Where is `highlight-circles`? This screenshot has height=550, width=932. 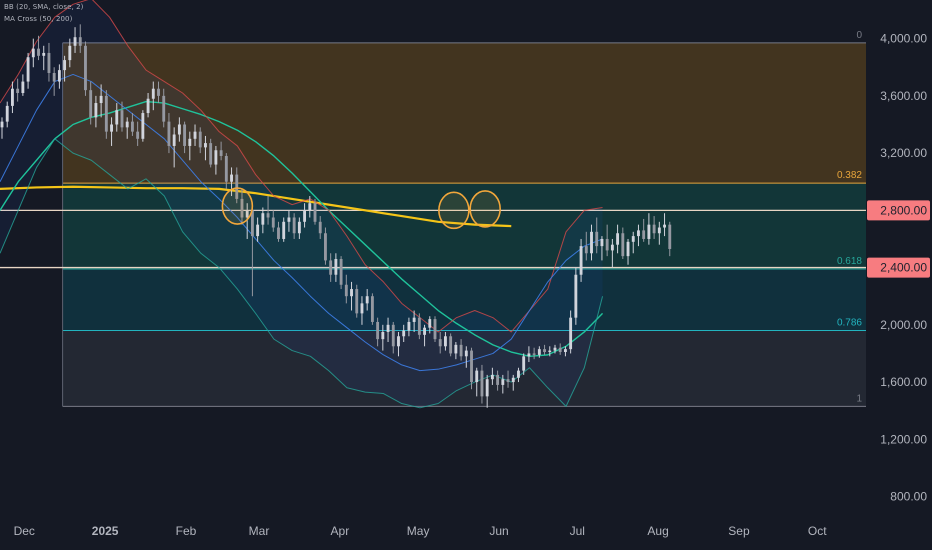 highlight-circles is located at coordinates (361, 208).